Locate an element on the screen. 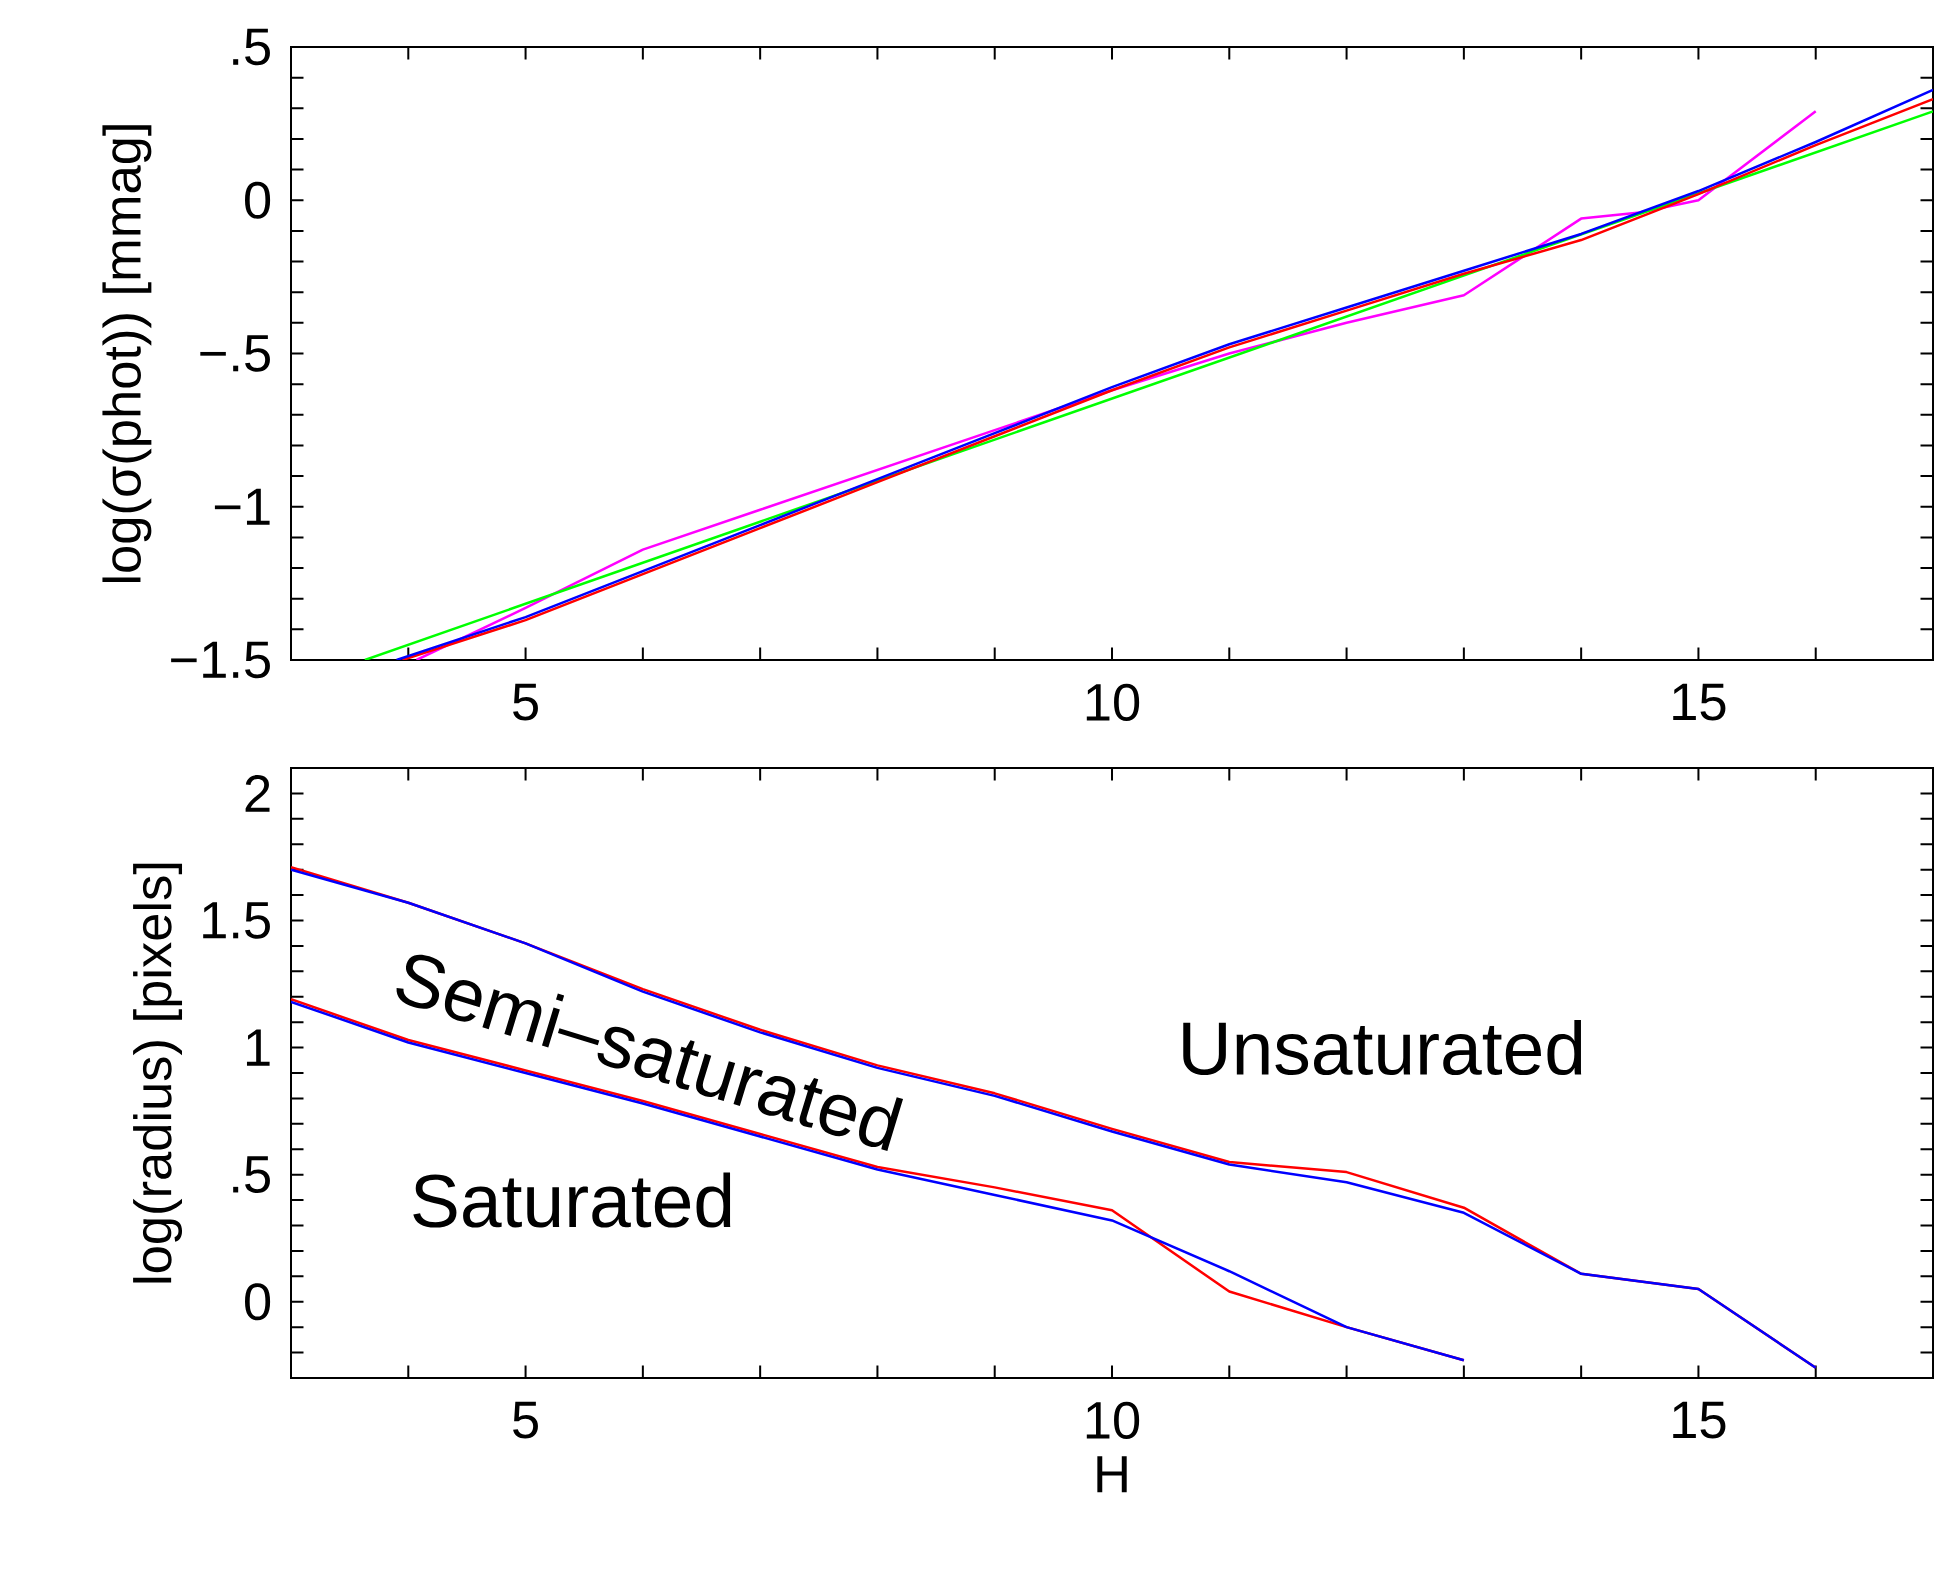 This screenshot has height=1579, width=1943. x-axis-title: H is located at coordinates (1112, 1474).